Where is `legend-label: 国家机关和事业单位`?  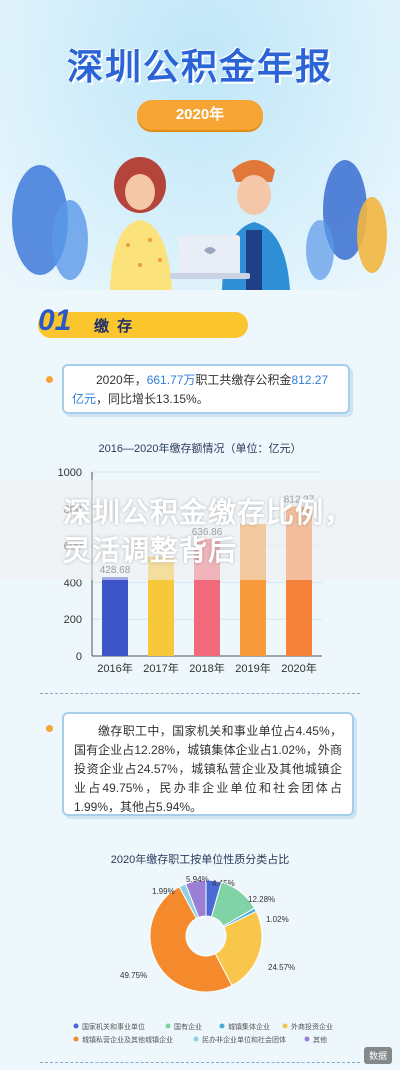
legend-label: 国家机关和事业单位 is located at coordinates (113, 1026).